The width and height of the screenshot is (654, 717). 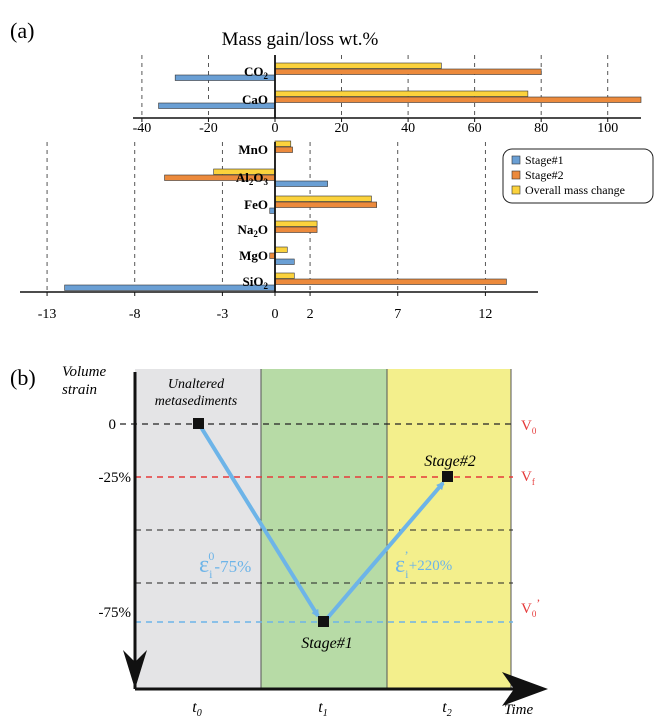 What do you see at coordinates (310, 314) in the screenshot?
I see `bottom-tick-label-4: 2` at bounding box center [310, 314].